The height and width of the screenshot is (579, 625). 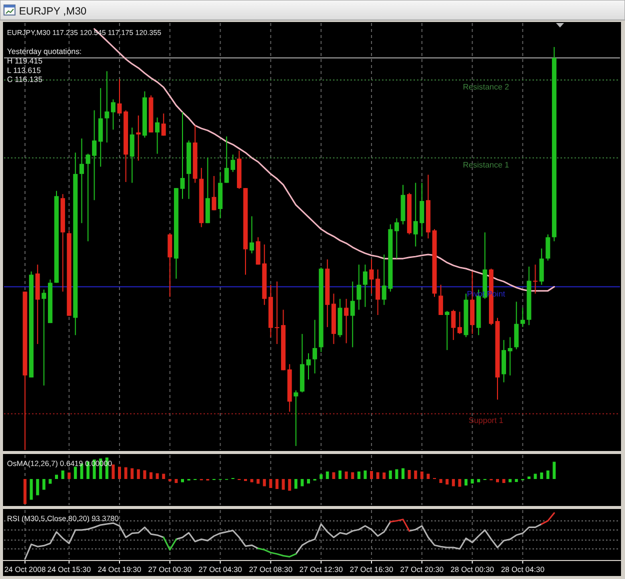 What do you see at coordinates (486, 165) in the screenshot?
I see `ref-line-label: Resistance 1` at bounding box center [486, 165].